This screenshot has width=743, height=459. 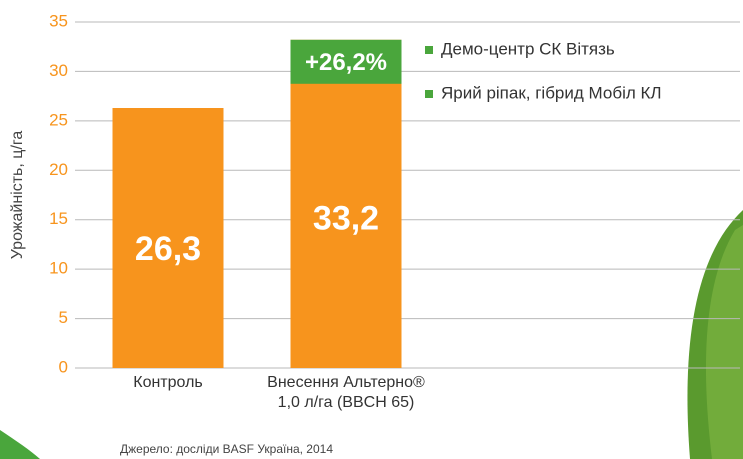 I want to click on increase-label: +26,2%, so click(x=346, y=62).